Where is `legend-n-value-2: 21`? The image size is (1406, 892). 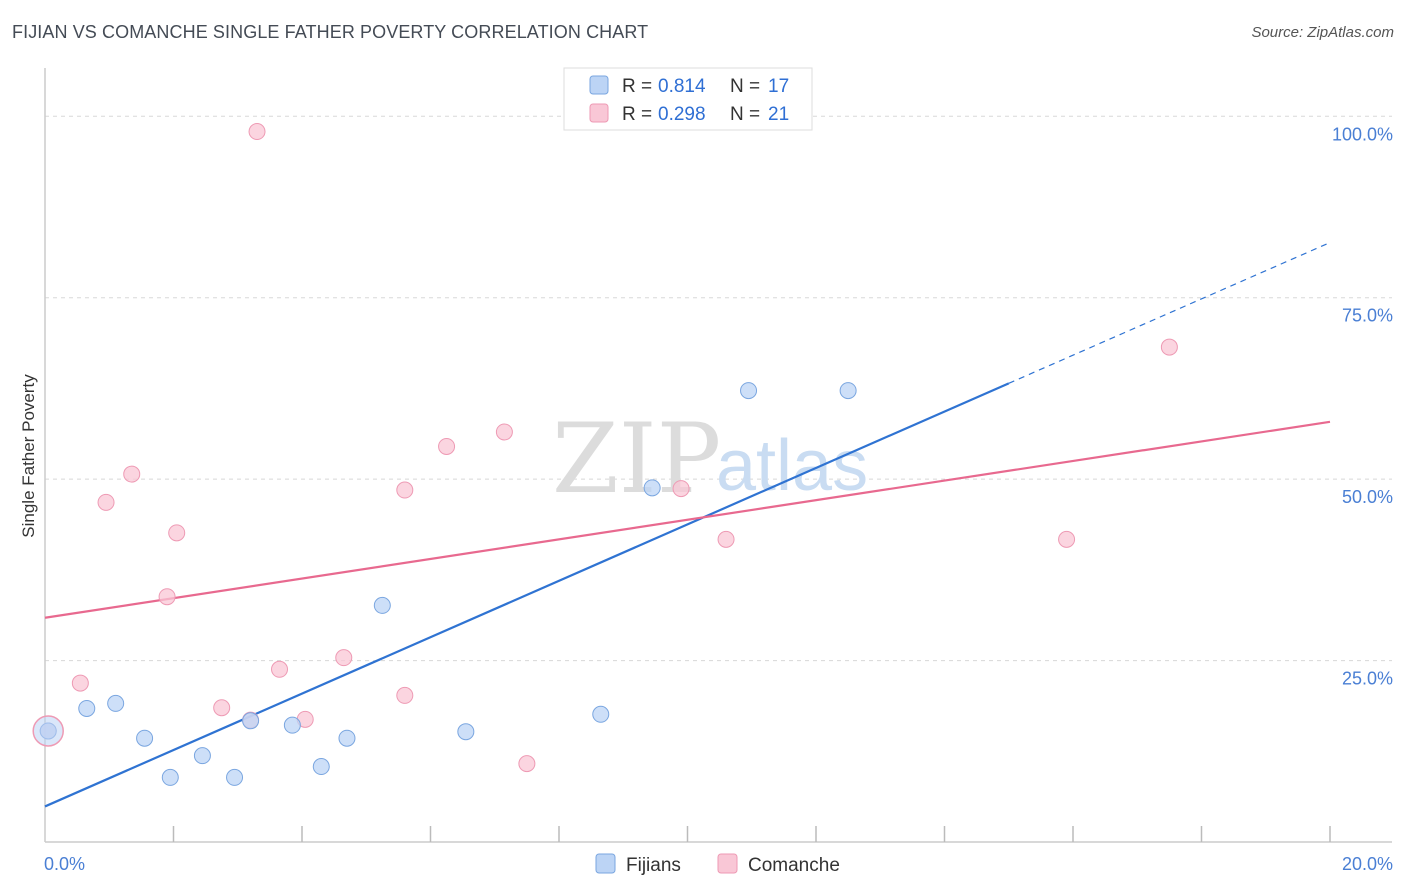
legend-n-value-2: 21 is located at coordinates (778, 114).